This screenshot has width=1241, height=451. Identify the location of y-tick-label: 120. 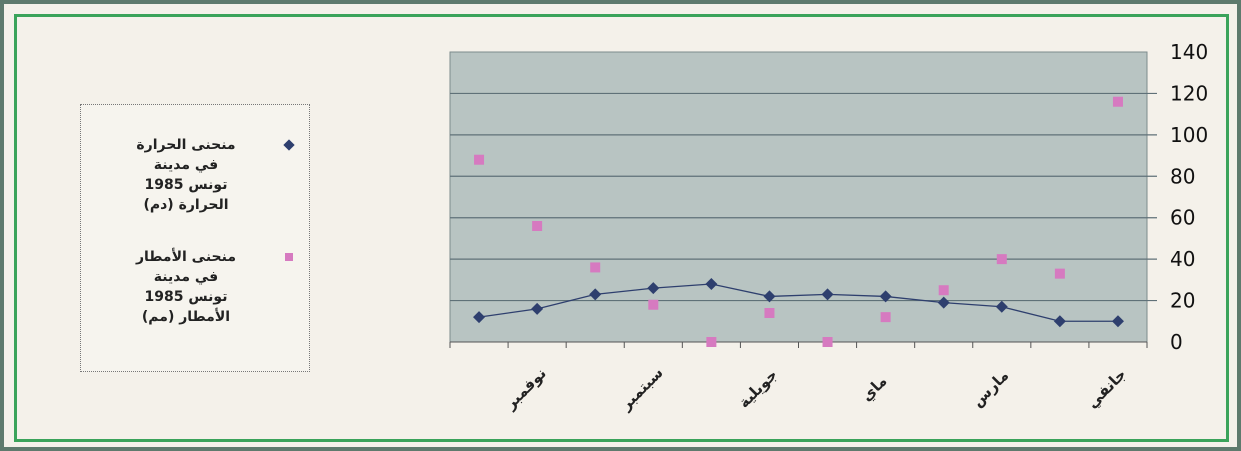
(1189, 93).